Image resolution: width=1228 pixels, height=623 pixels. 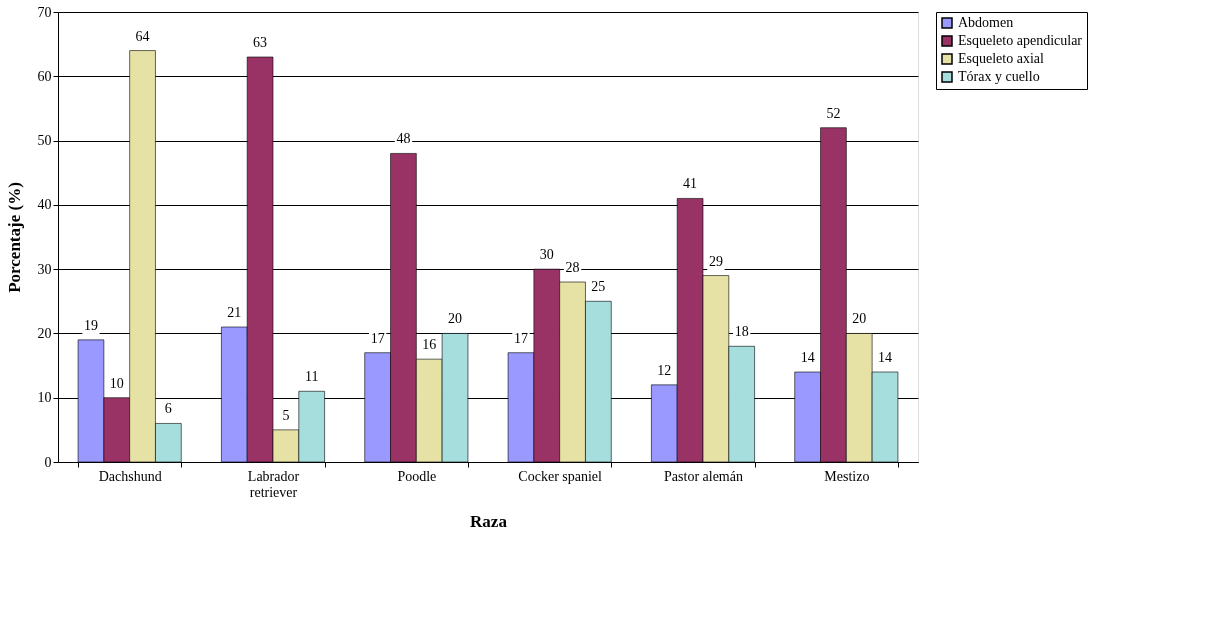 I want to click on data-label: 41, so click(x=690, y=184).